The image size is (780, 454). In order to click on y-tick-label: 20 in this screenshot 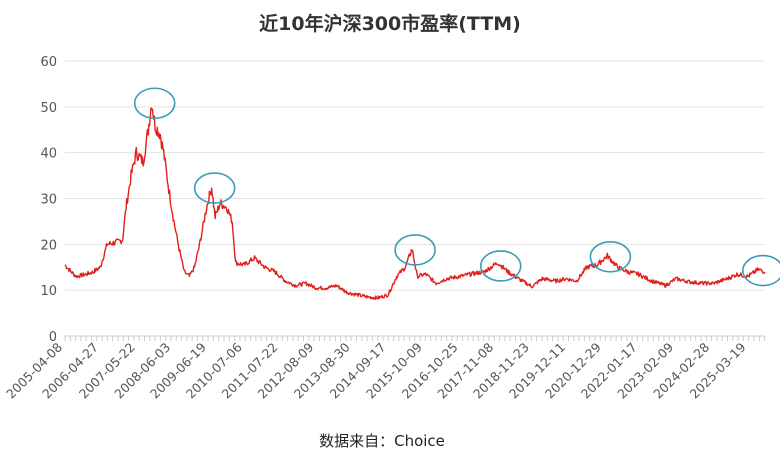, I will do `click(48, 245)`.